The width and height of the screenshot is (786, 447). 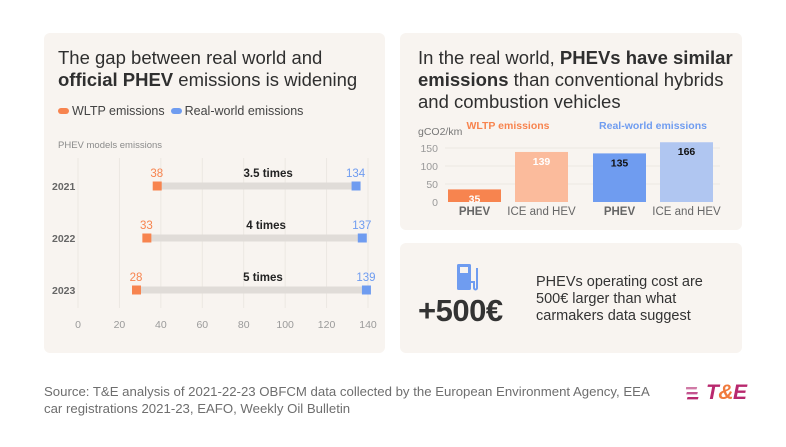 What do you see at coordinates (268, 174) in the screenshot?
I see `ratio-annotation: 3.5 times` at bounding box center [268, 174].